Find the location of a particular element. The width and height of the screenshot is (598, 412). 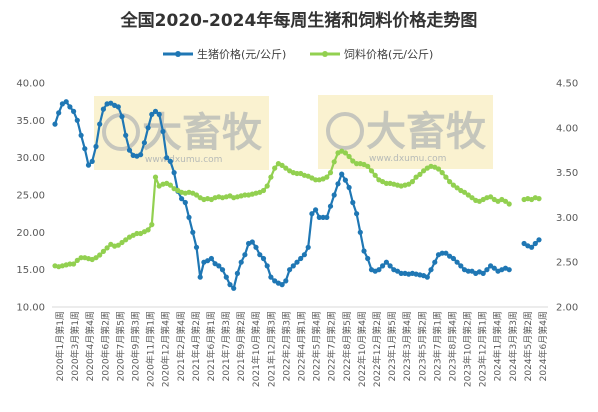

y-left-tick-label: 30.00 is located at coordinates (30, 158).